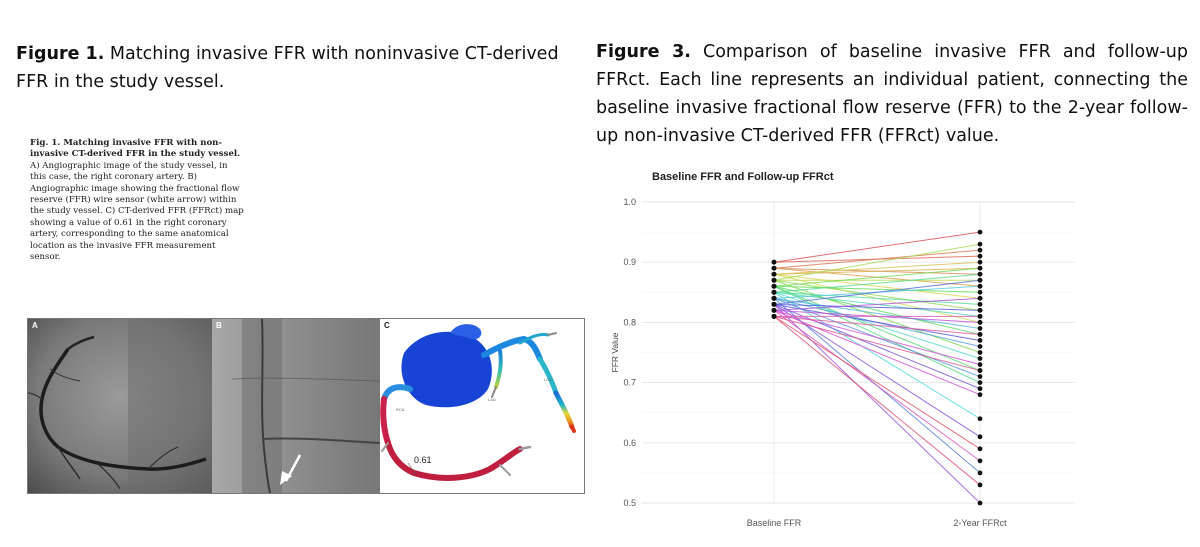  Describe the element at coordinates (743, 177) in the screenshot. I see `chart-title: Baseline FFR and Follow-up FFRct` at that location.